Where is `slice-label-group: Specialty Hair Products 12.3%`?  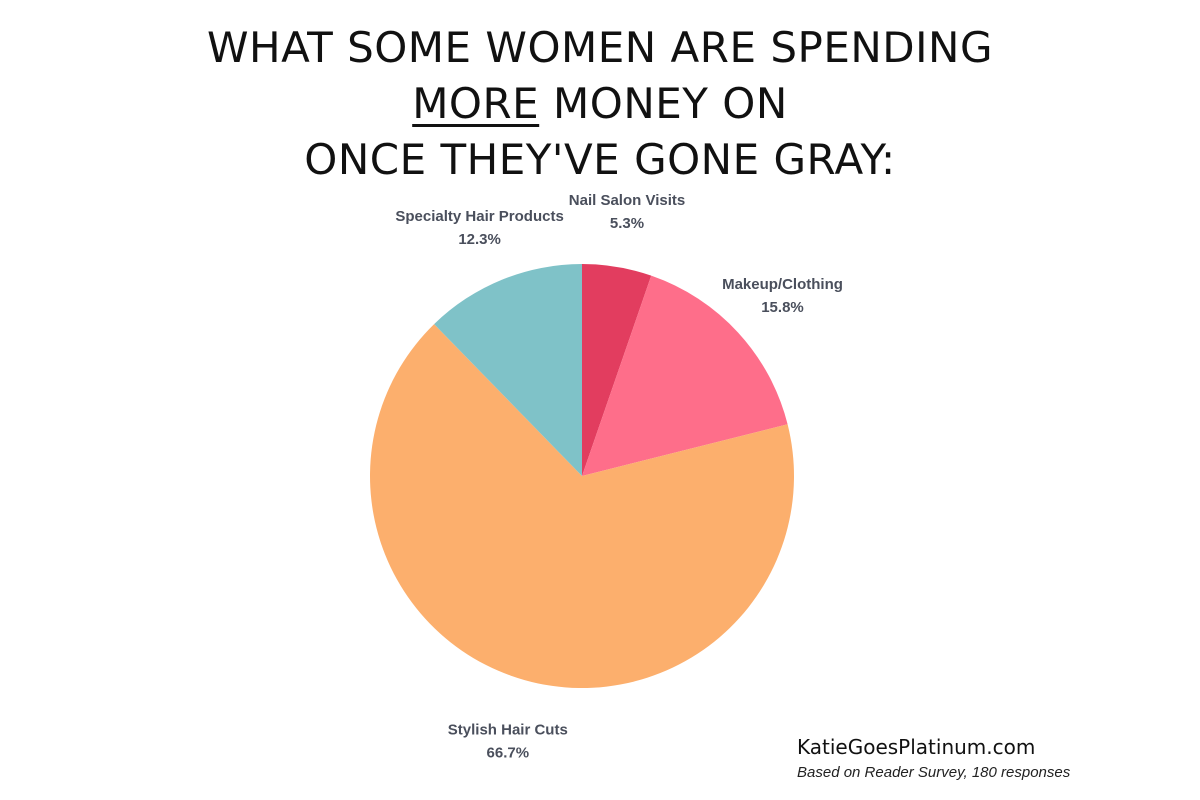
slice-label-group: Specialty Hair Products 12.3% is located at coordinates (479, 228).